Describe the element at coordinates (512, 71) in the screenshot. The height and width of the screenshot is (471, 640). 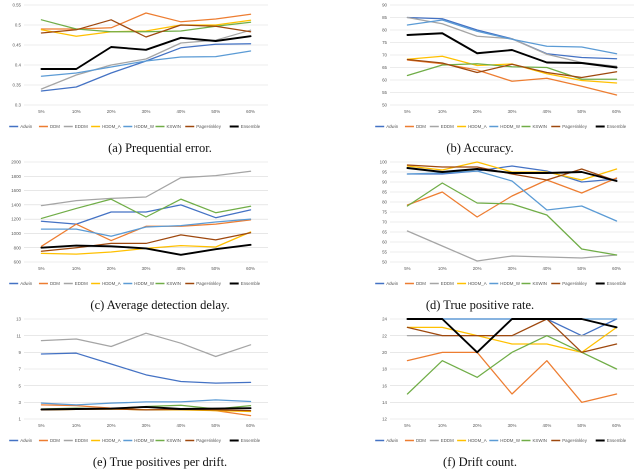
I see `series-line-kswin` at that location.